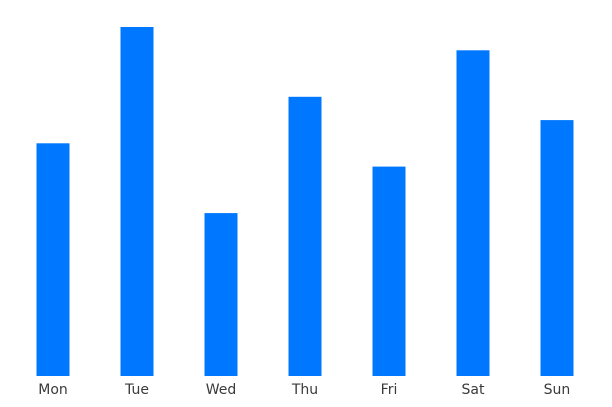 This screenshot has height=407, width=612. Describe the element at coordinates (221, 294) in the screenshot. I see `bar-wed` at that location.